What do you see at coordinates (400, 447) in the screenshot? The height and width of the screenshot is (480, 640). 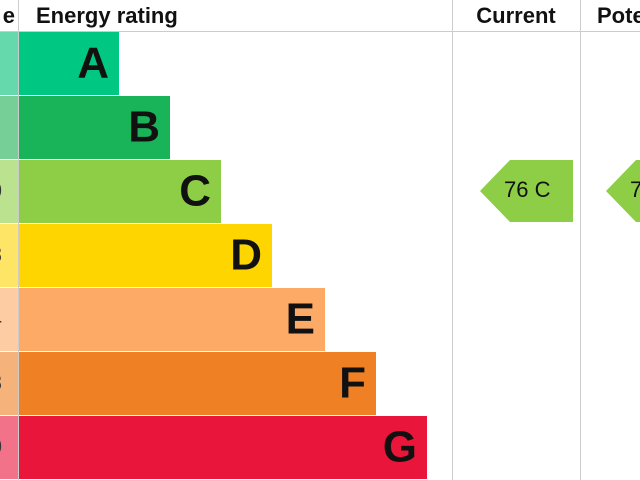 I see `rating-letter: G` at bounding box center [400, 447].